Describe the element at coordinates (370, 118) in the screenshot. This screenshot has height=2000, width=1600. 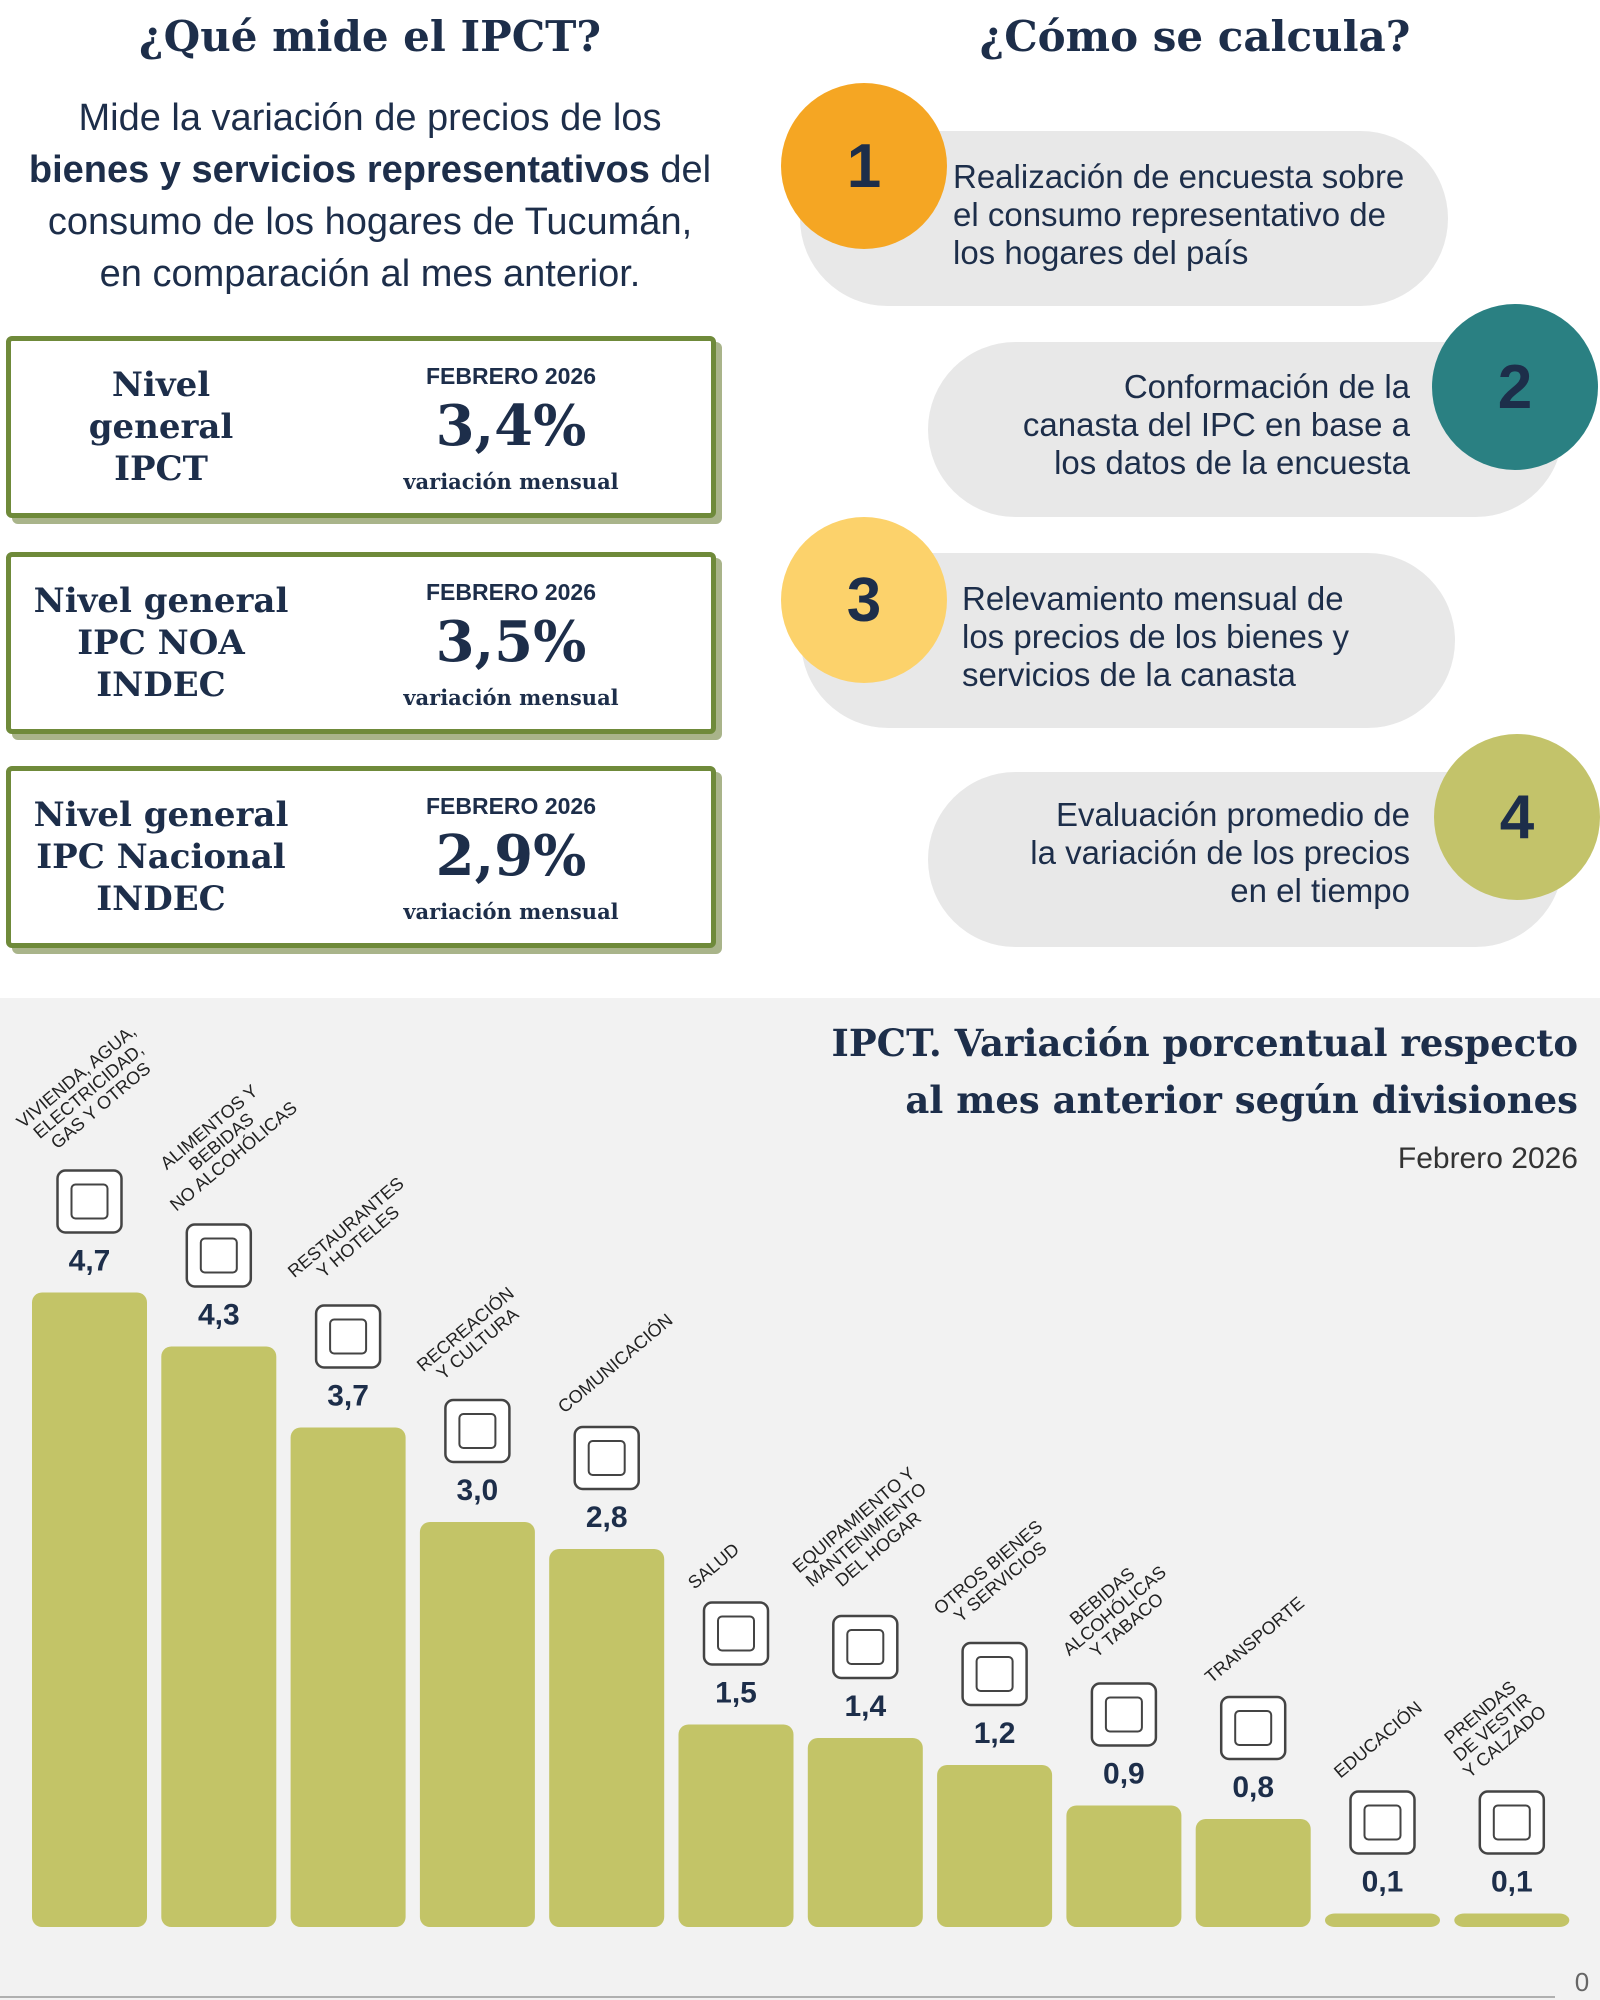
I see `description-text: Mide la variación de precios de los` at that location.